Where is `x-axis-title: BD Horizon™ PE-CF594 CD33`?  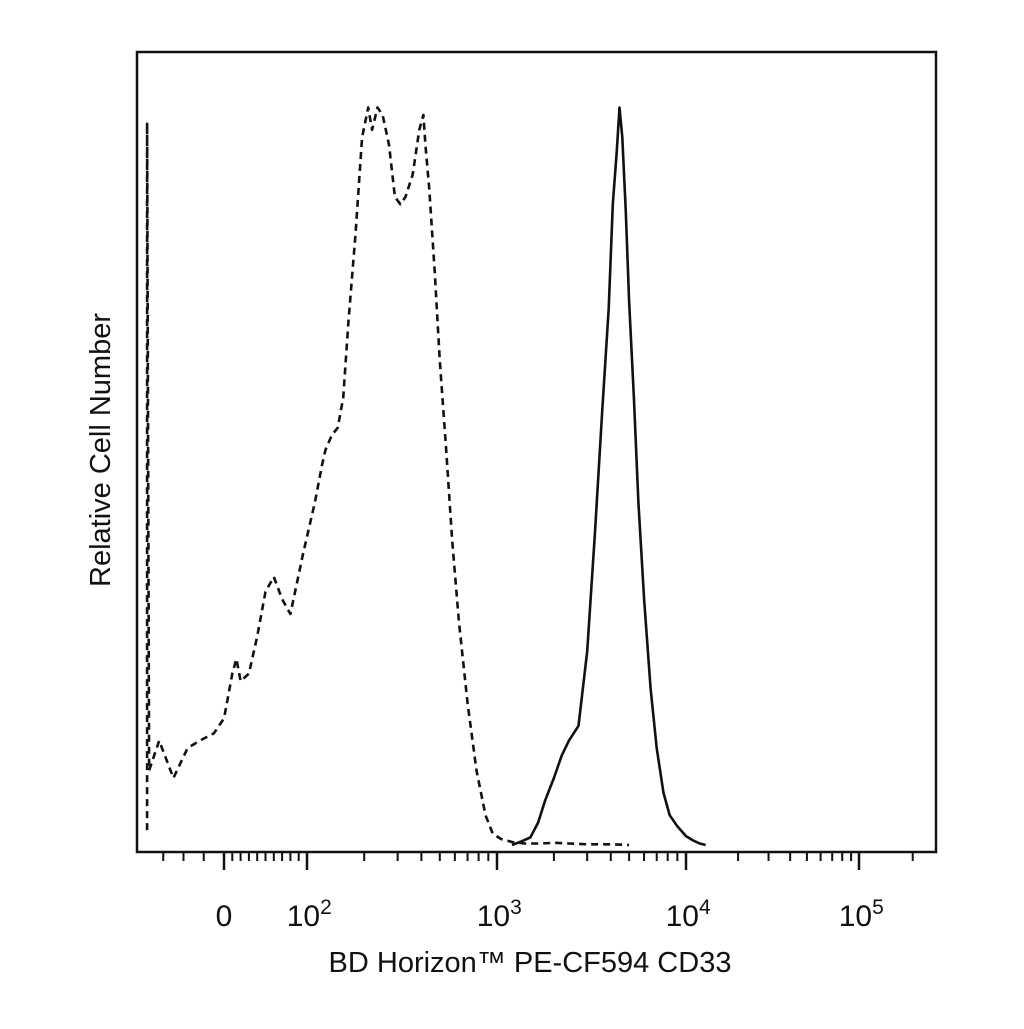 x-axis-title: BD Horizon™ PE-CF594 CD33 is located at coordinates (530, 963).